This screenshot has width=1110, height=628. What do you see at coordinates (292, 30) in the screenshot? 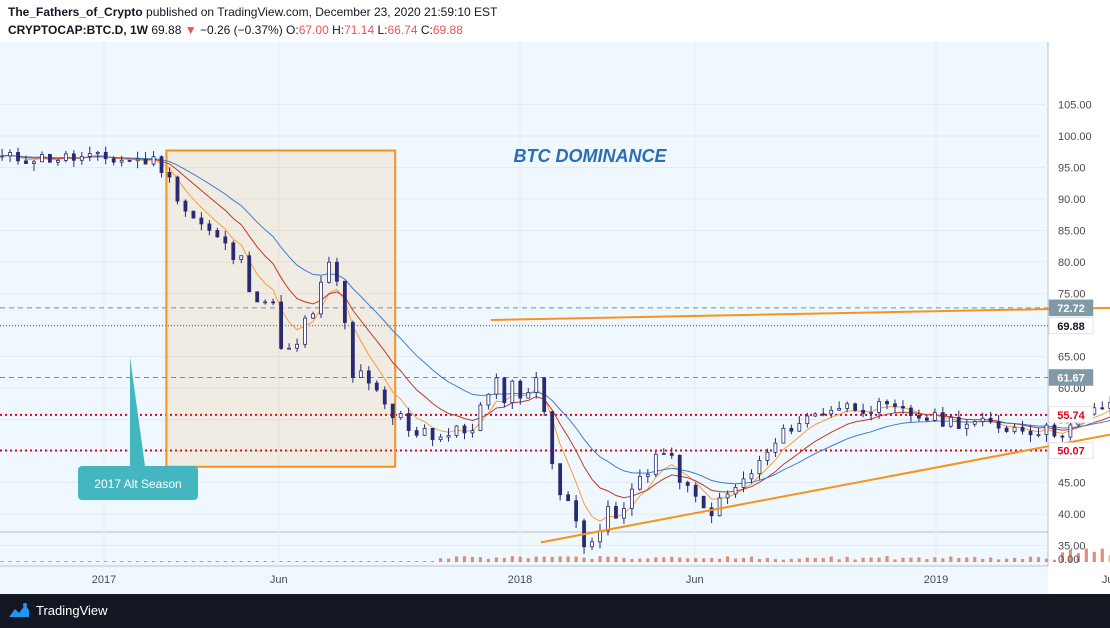
I see `open-label: O:` at bounding box center [292, 30].